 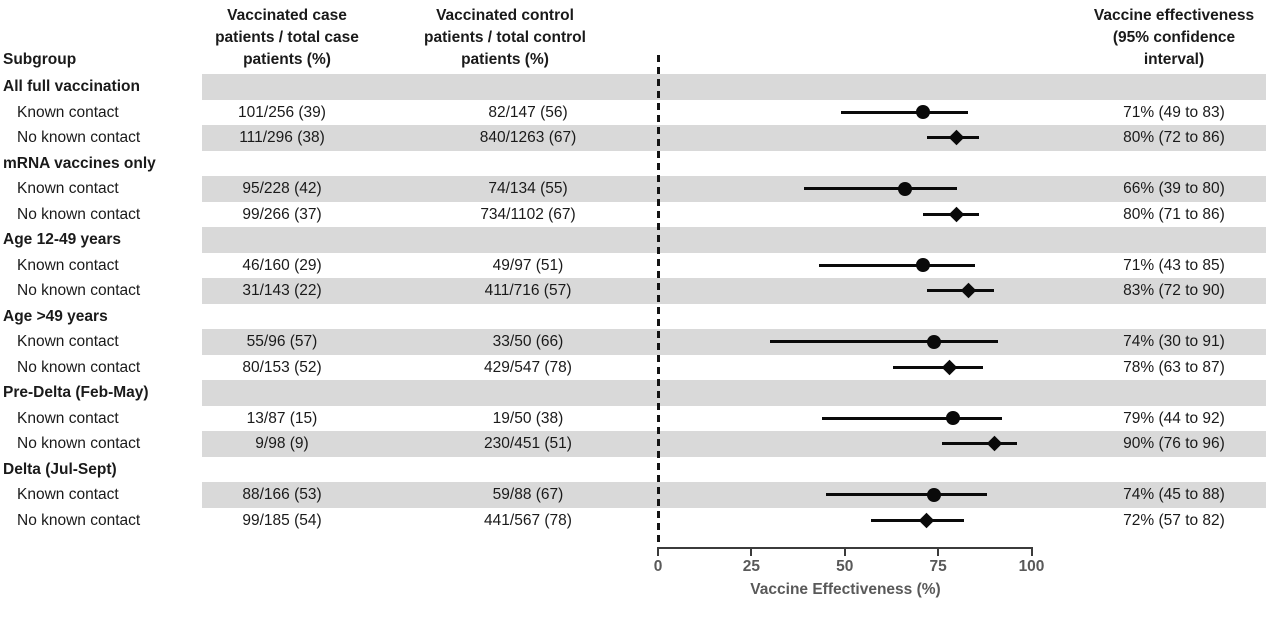 I want to click on ve-value: 66% (39 to 80), so click(x=1174, y=188).